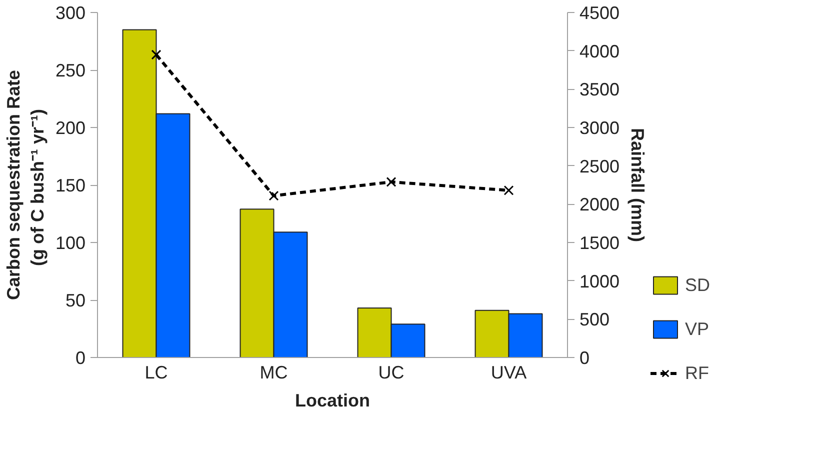  Describe the element at coordinates (80, 358) in the screenshot. I see `y-tick-label: 0` at that location.